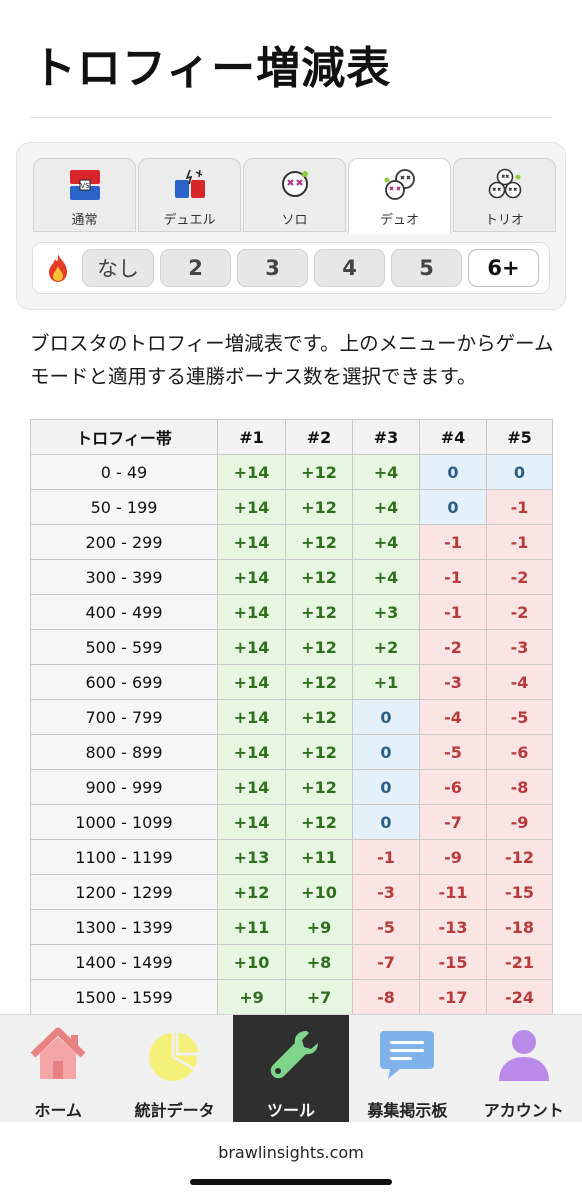 This screenshot has height=1199, width=582. What do you see at coordinates (294, 220) in the screenshot?
I see `tab-label: ソロ` at bounding box center [294, 220].